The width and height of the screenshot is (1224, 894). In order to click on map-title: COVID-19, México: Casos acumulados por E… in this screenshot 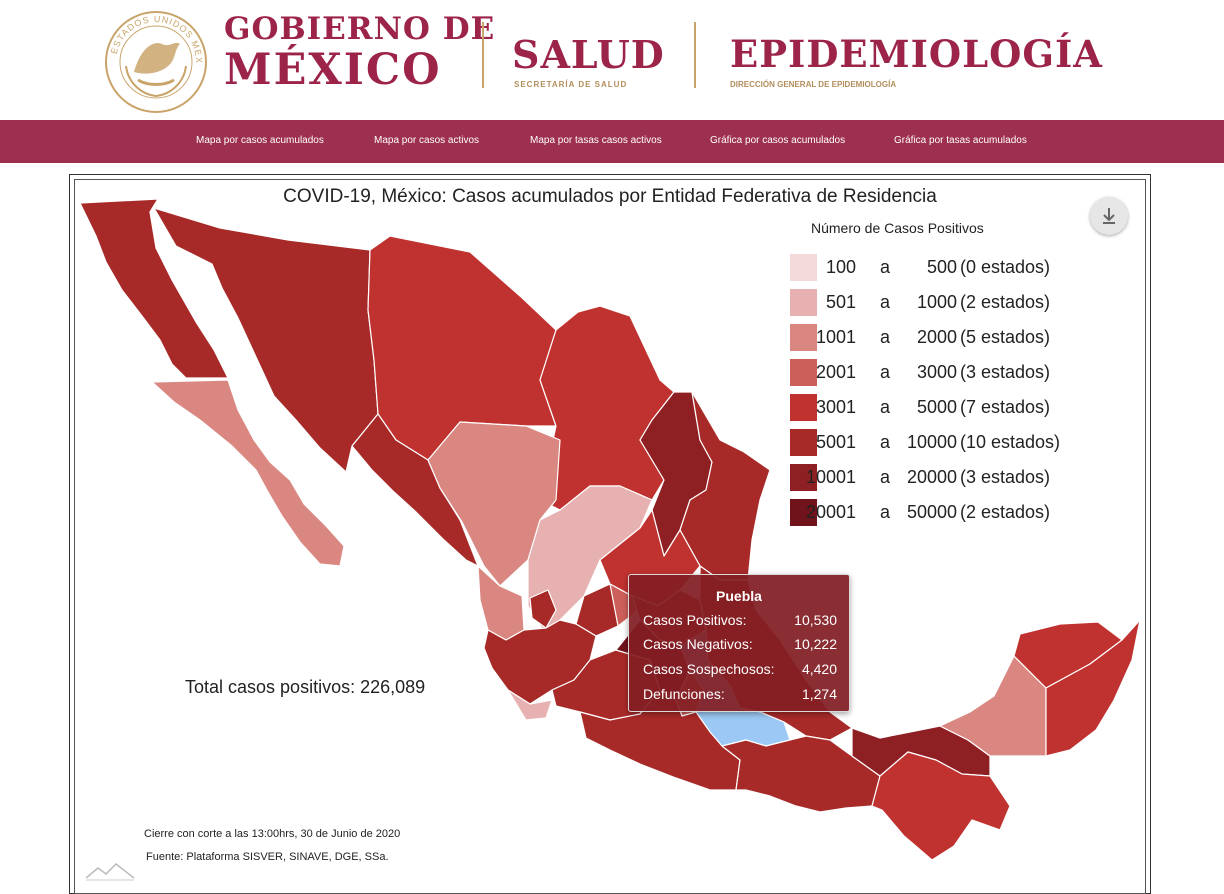, I will do `click(610, 196)`.